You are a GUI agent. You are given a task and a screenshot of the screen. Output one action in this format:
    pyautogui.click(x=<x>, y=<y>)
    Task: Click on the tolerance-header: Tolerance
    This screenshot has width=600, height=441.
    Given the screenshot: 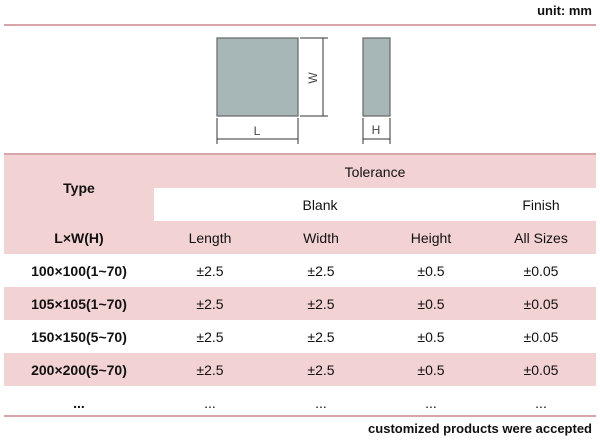 What is the action you would take?
    pyautogui.click(x=375, y=171)
    